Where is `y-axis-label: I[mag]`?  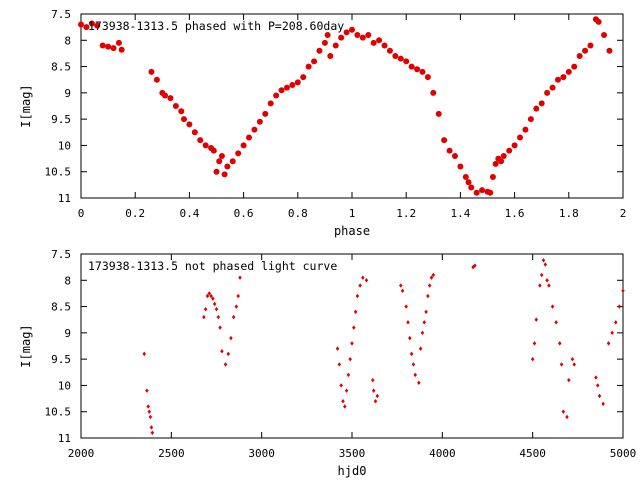
y-axis-label: I[mag] is located at coordinates (26, 345).